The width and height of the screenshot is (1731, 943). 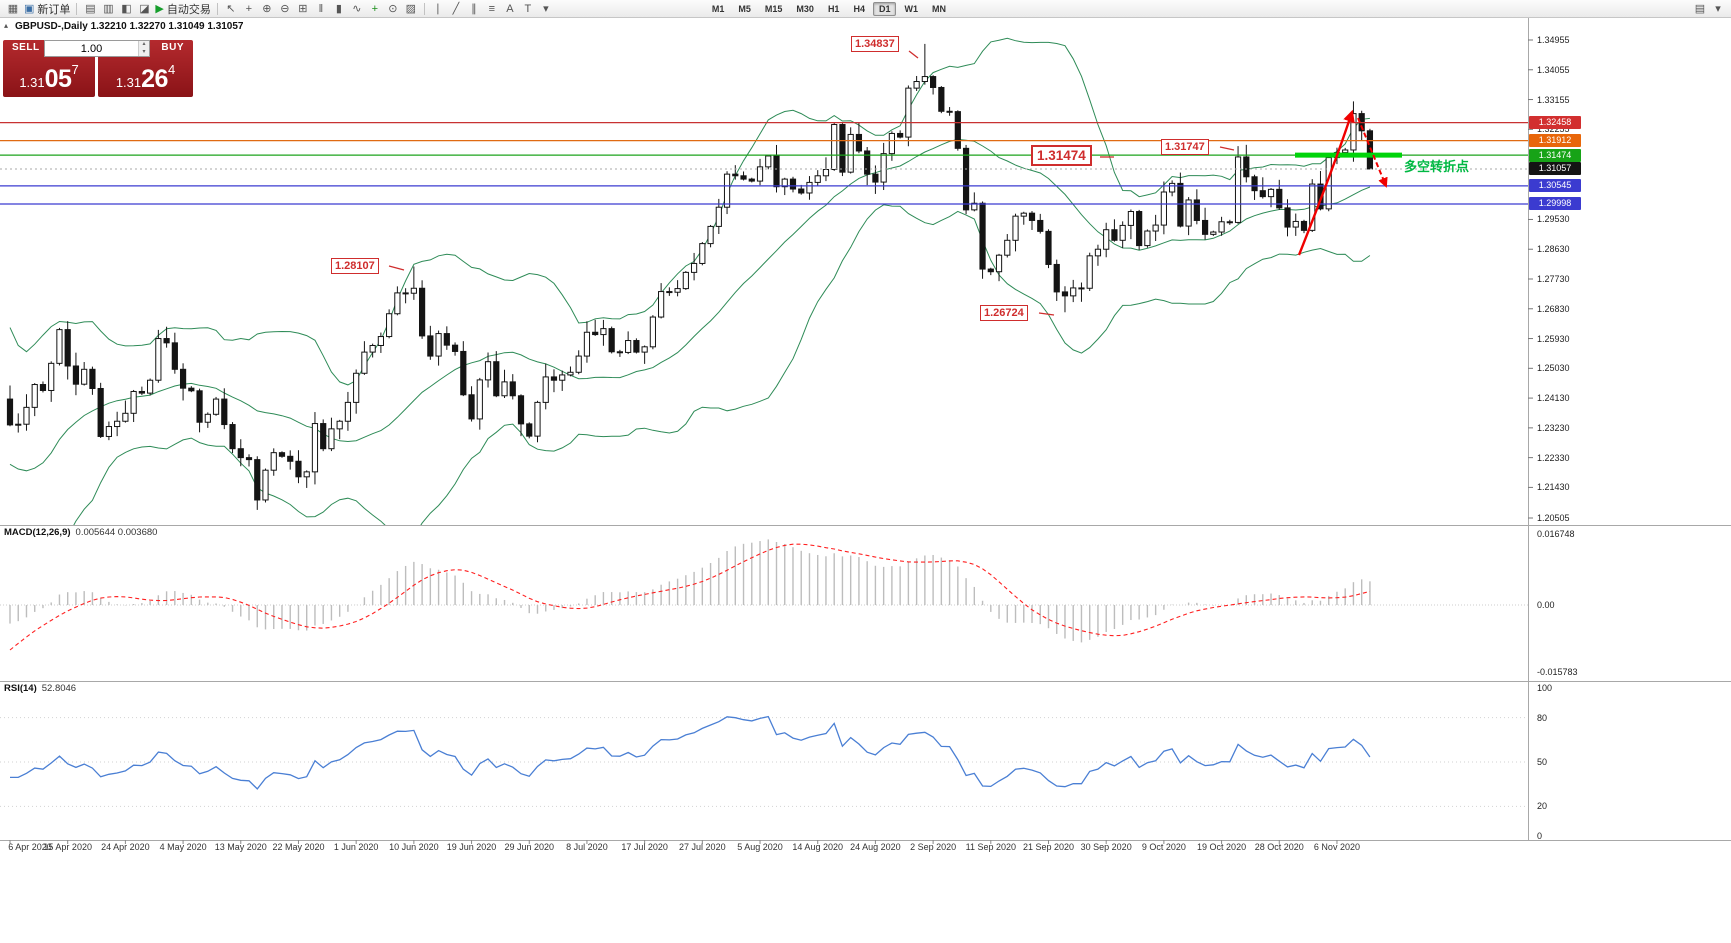 What do you see at coordinates (144, 45) in the screenshot?
I see `volume-up-icon: ▴` at bounding box center [144, 45].